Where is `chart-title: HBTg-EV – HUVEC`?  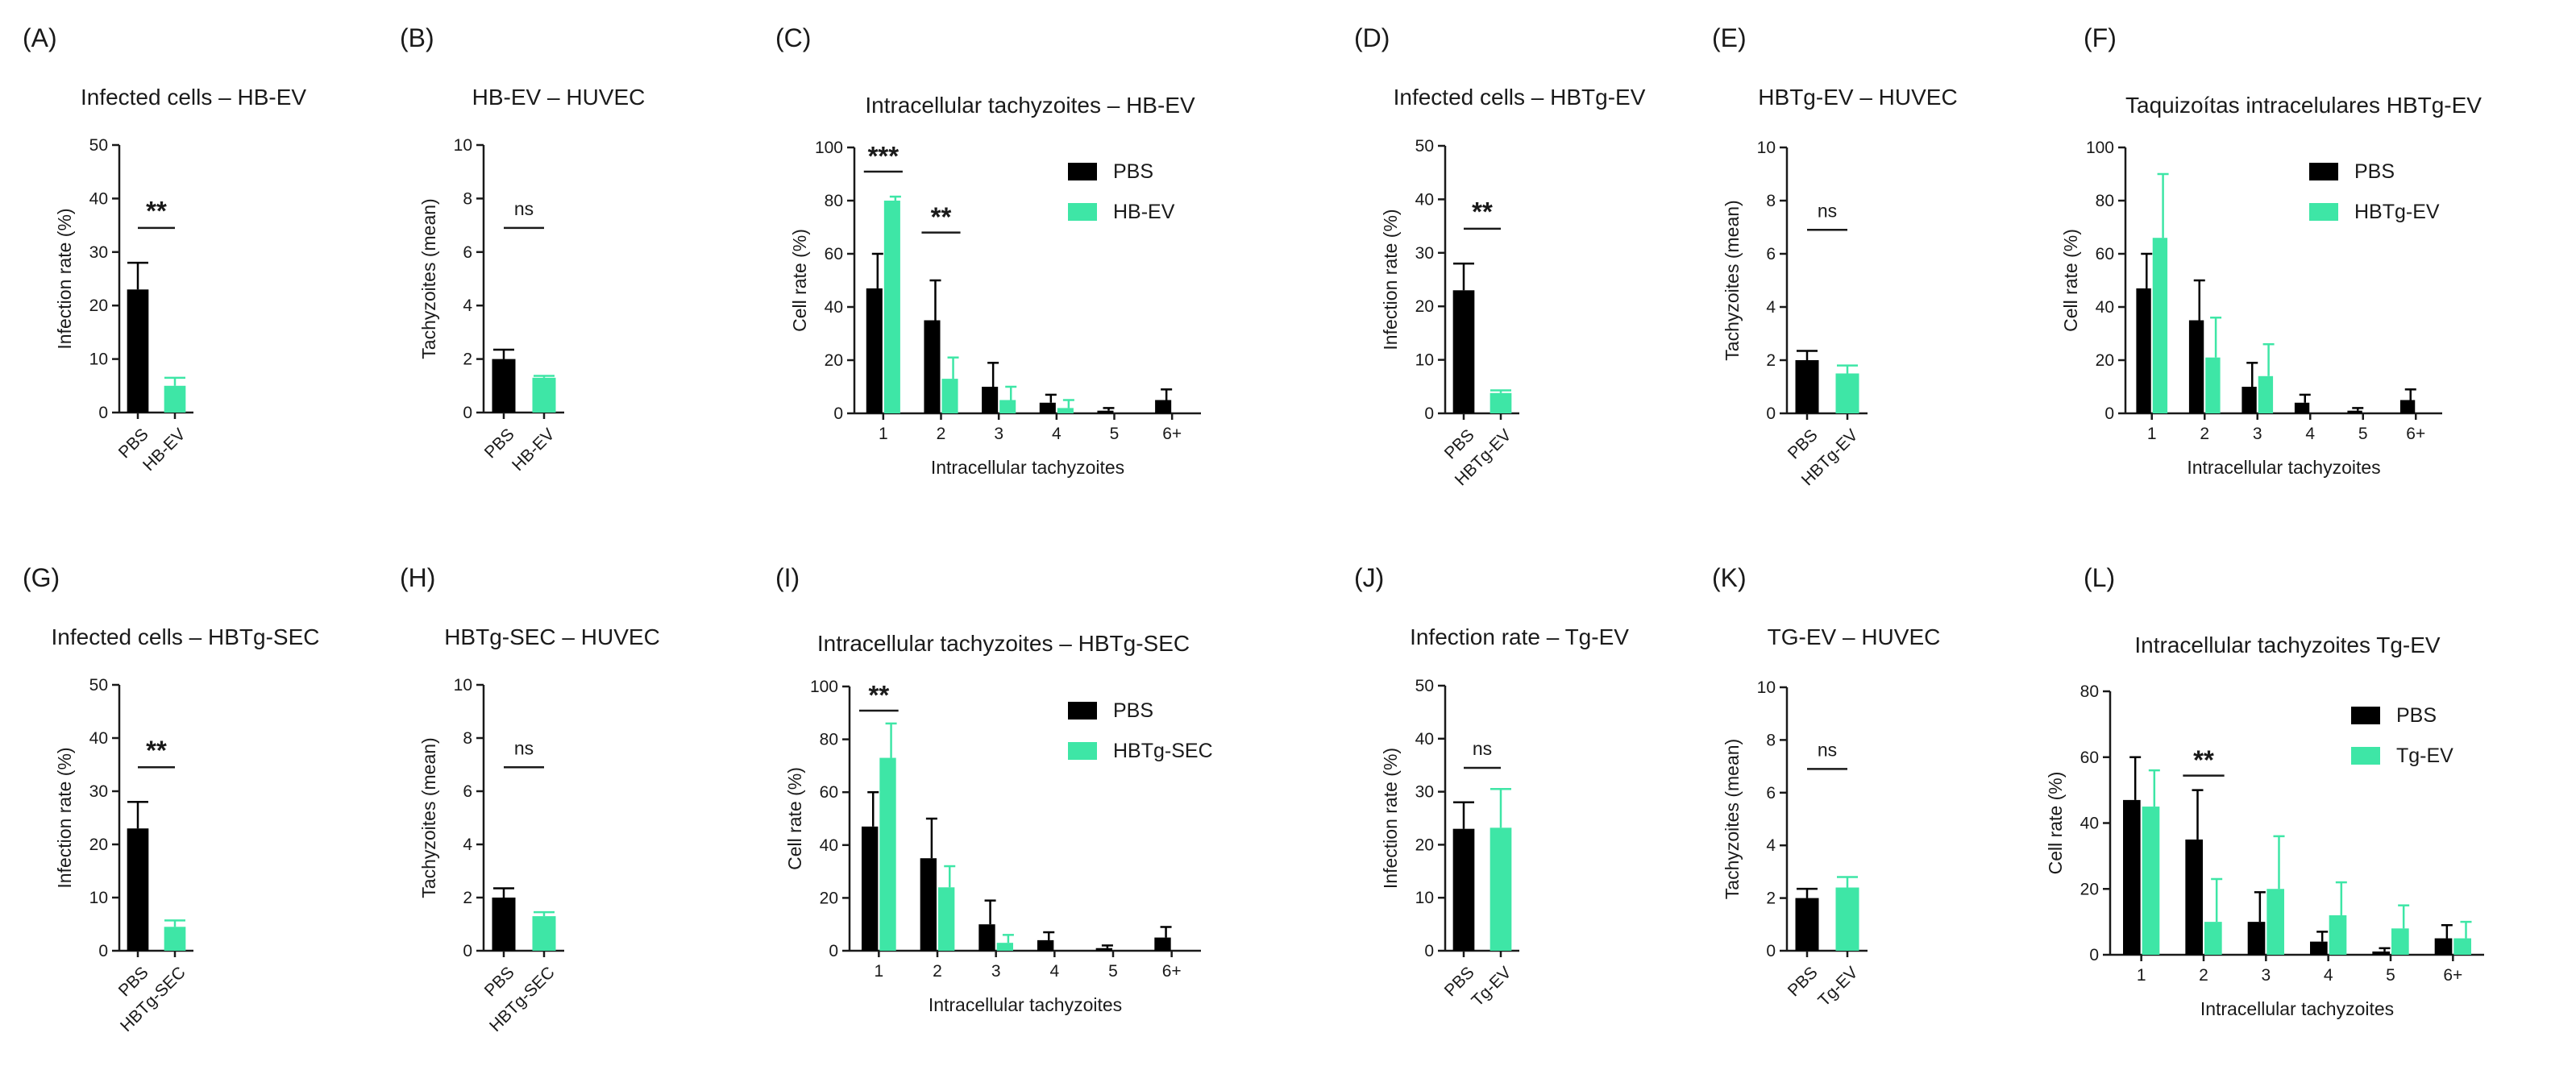 chart-title: HBTg-EV – HUVEC is located at coordinates (1857, 98).